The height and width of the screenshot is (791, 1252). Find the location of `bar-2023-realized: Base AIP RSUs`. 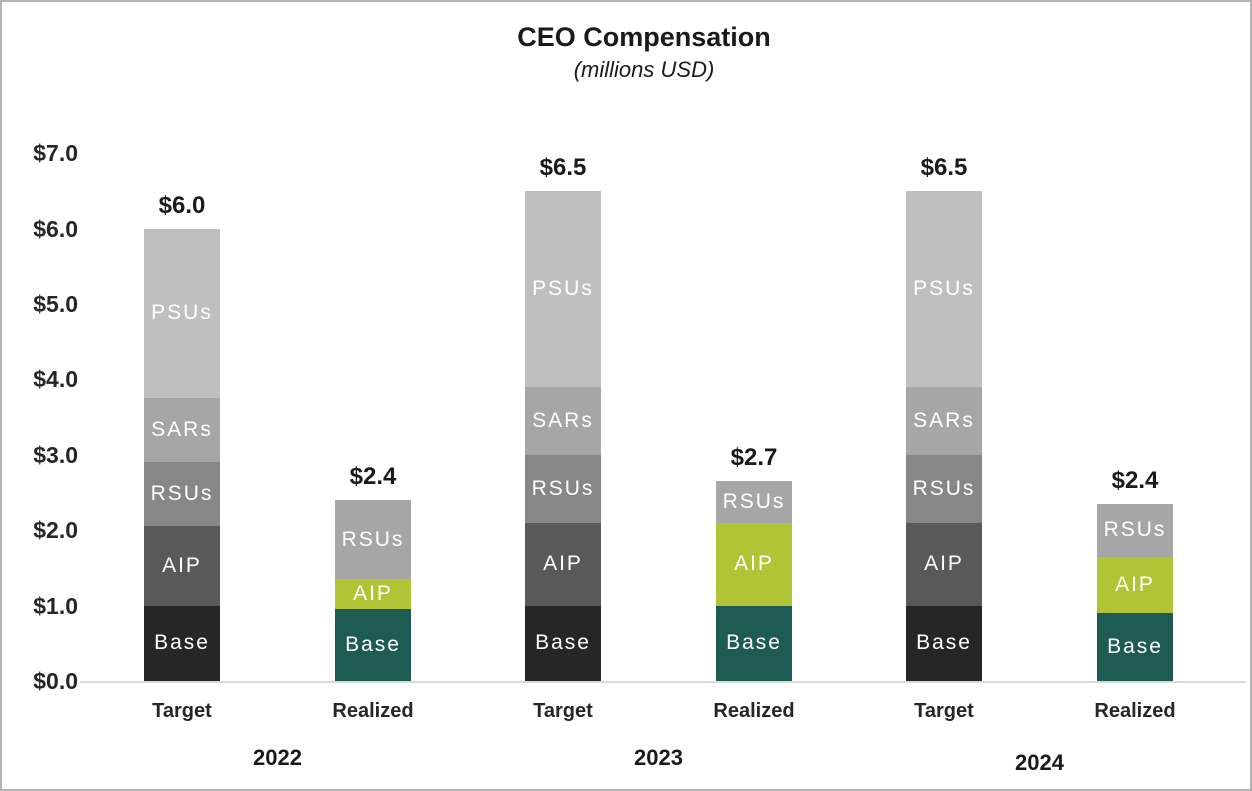

bar-2023-realized: Base AIP RSUs is located at coordinates (754, 581).